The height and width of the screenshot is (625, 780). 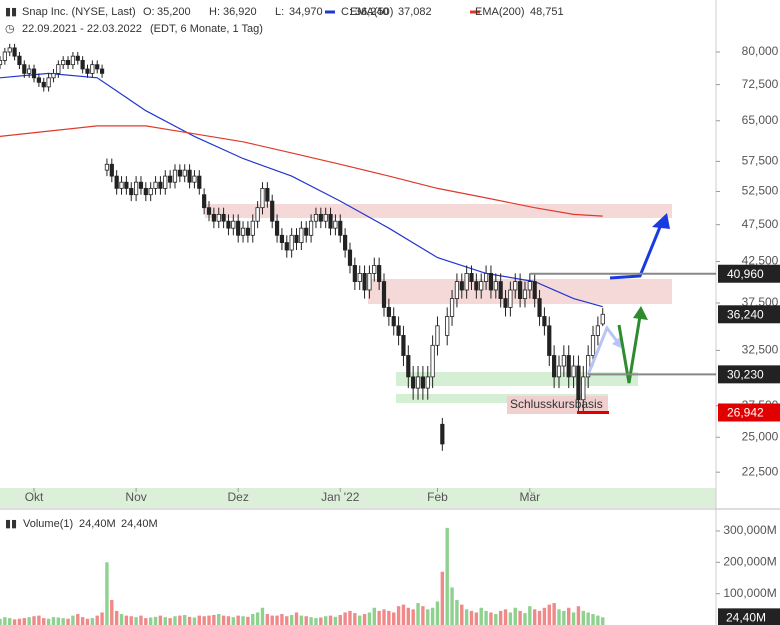 What do you see at coordinates (174, 12) in the screenshot?
I see `quote-value: 35,200` at bounding box center [174, 12].